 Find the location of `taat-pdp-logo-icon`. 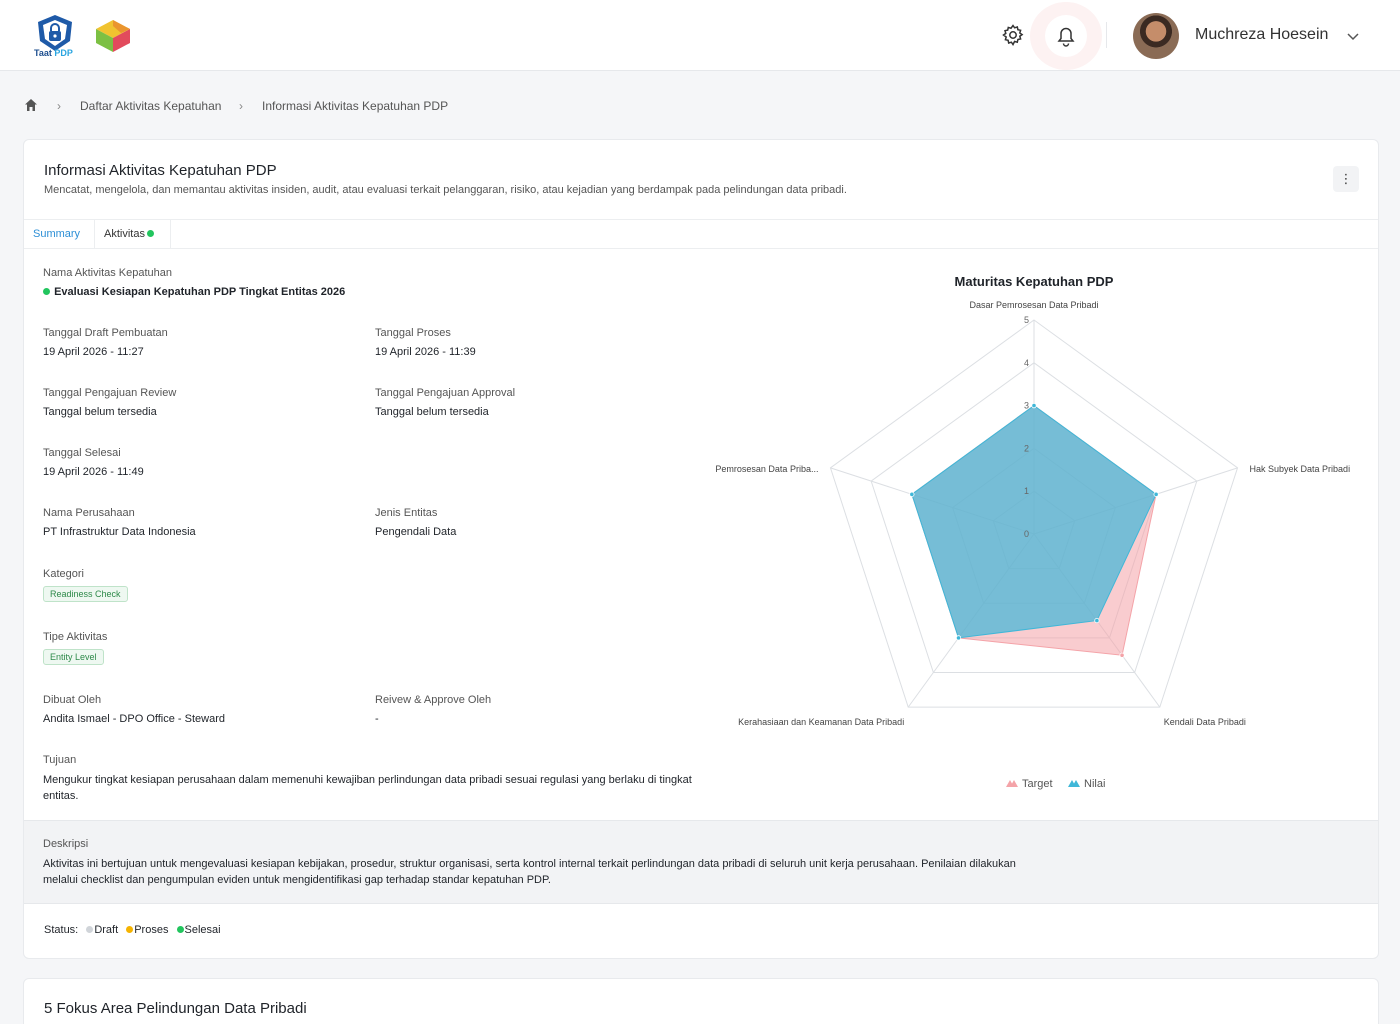

taat-pdp-logo-icon is located at coordinates (55, 36).